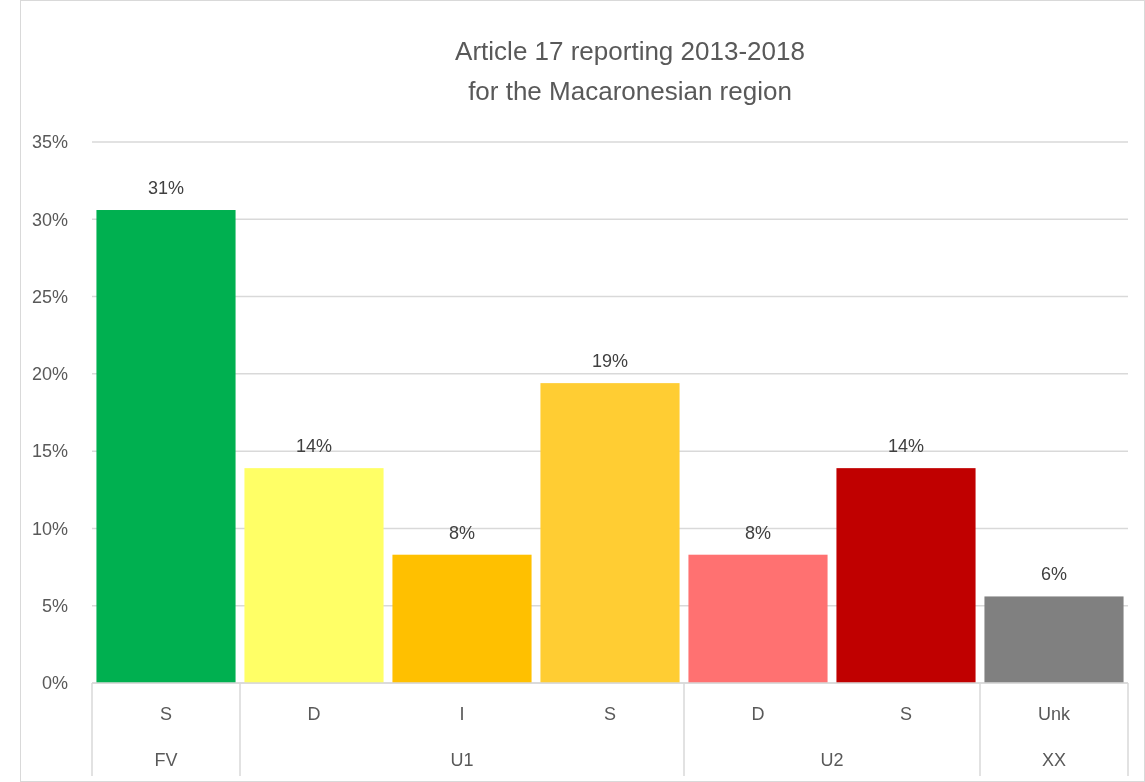 The width and height of the screenshot is (1145, 782). I want to click on y-tick-label: 30%, so click(49, 219).